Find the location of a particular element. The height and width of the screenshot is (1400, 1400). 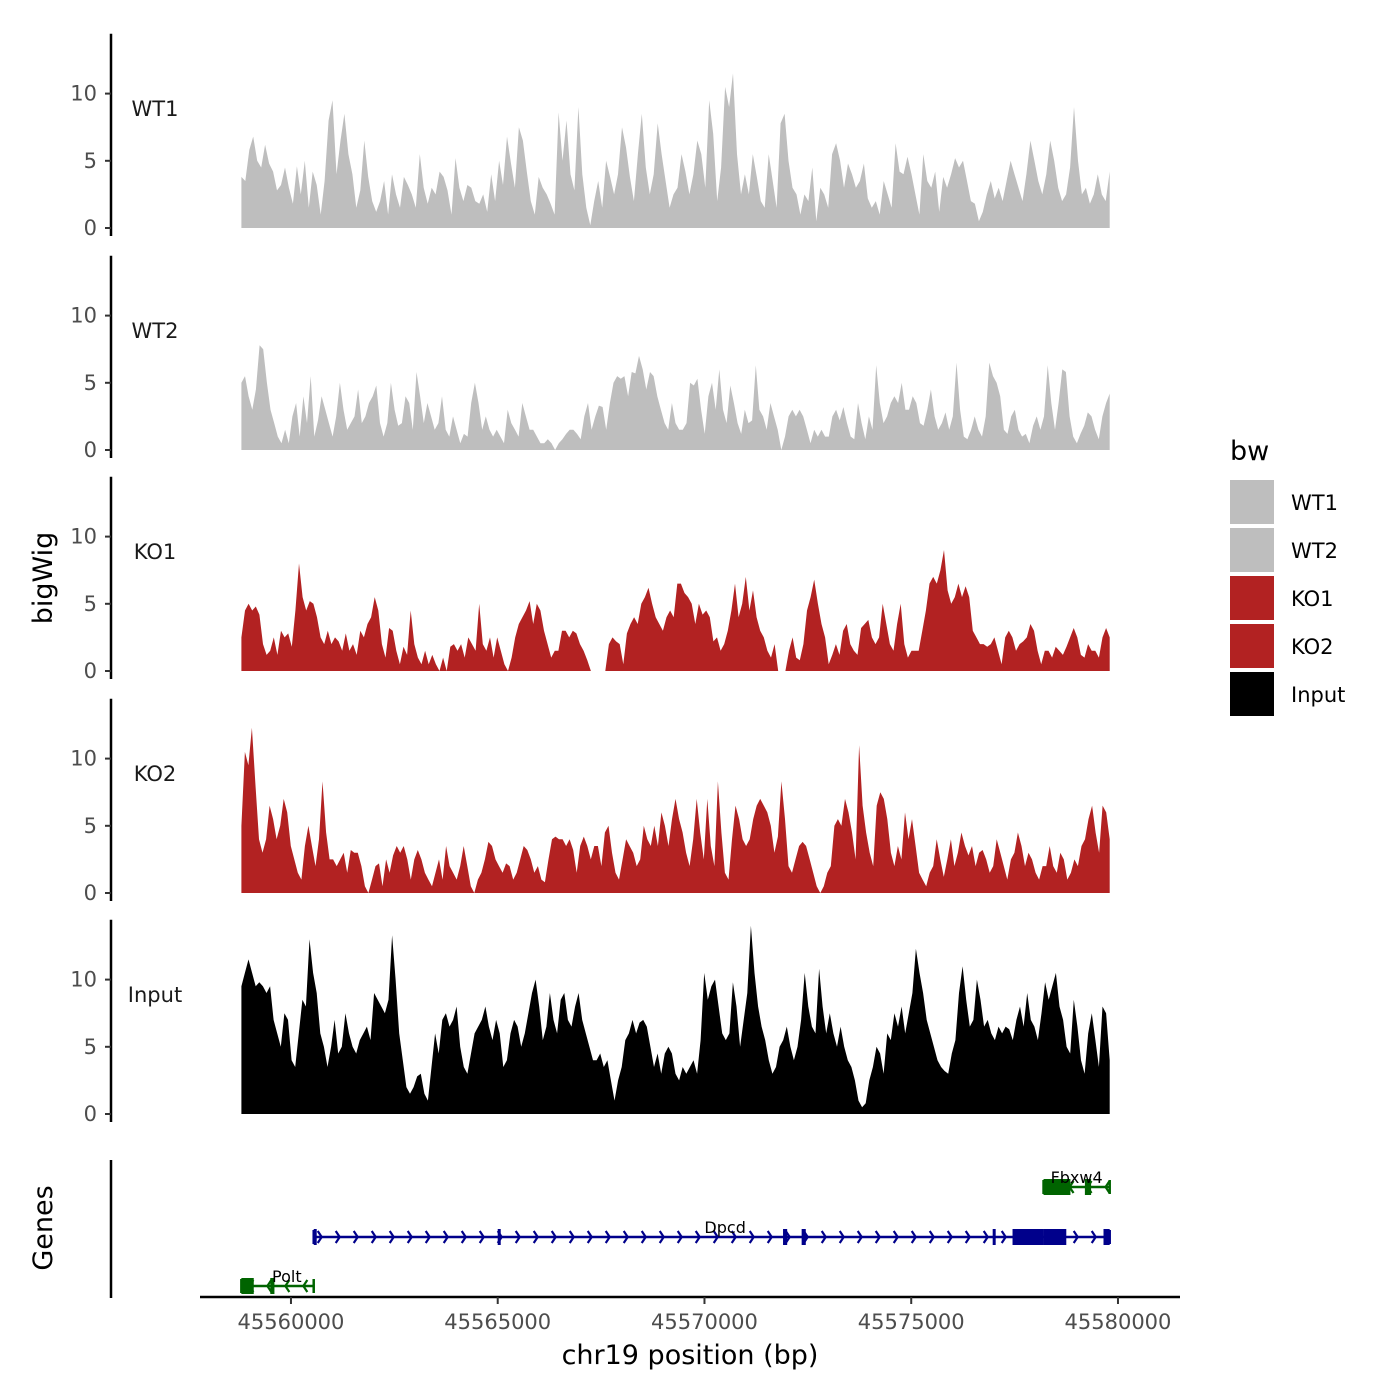

track-input: 0 5 10 Input is located at coordinates (590, 1022).